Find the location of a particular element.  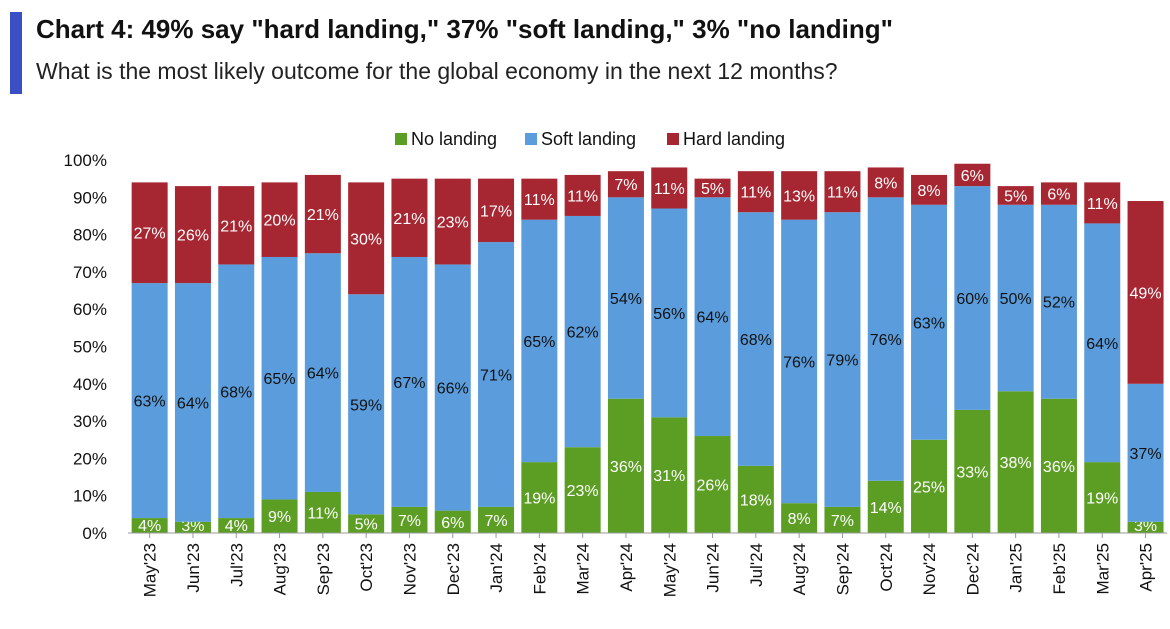

data-label-hard: 6% is located at coordinates (1058, 195).